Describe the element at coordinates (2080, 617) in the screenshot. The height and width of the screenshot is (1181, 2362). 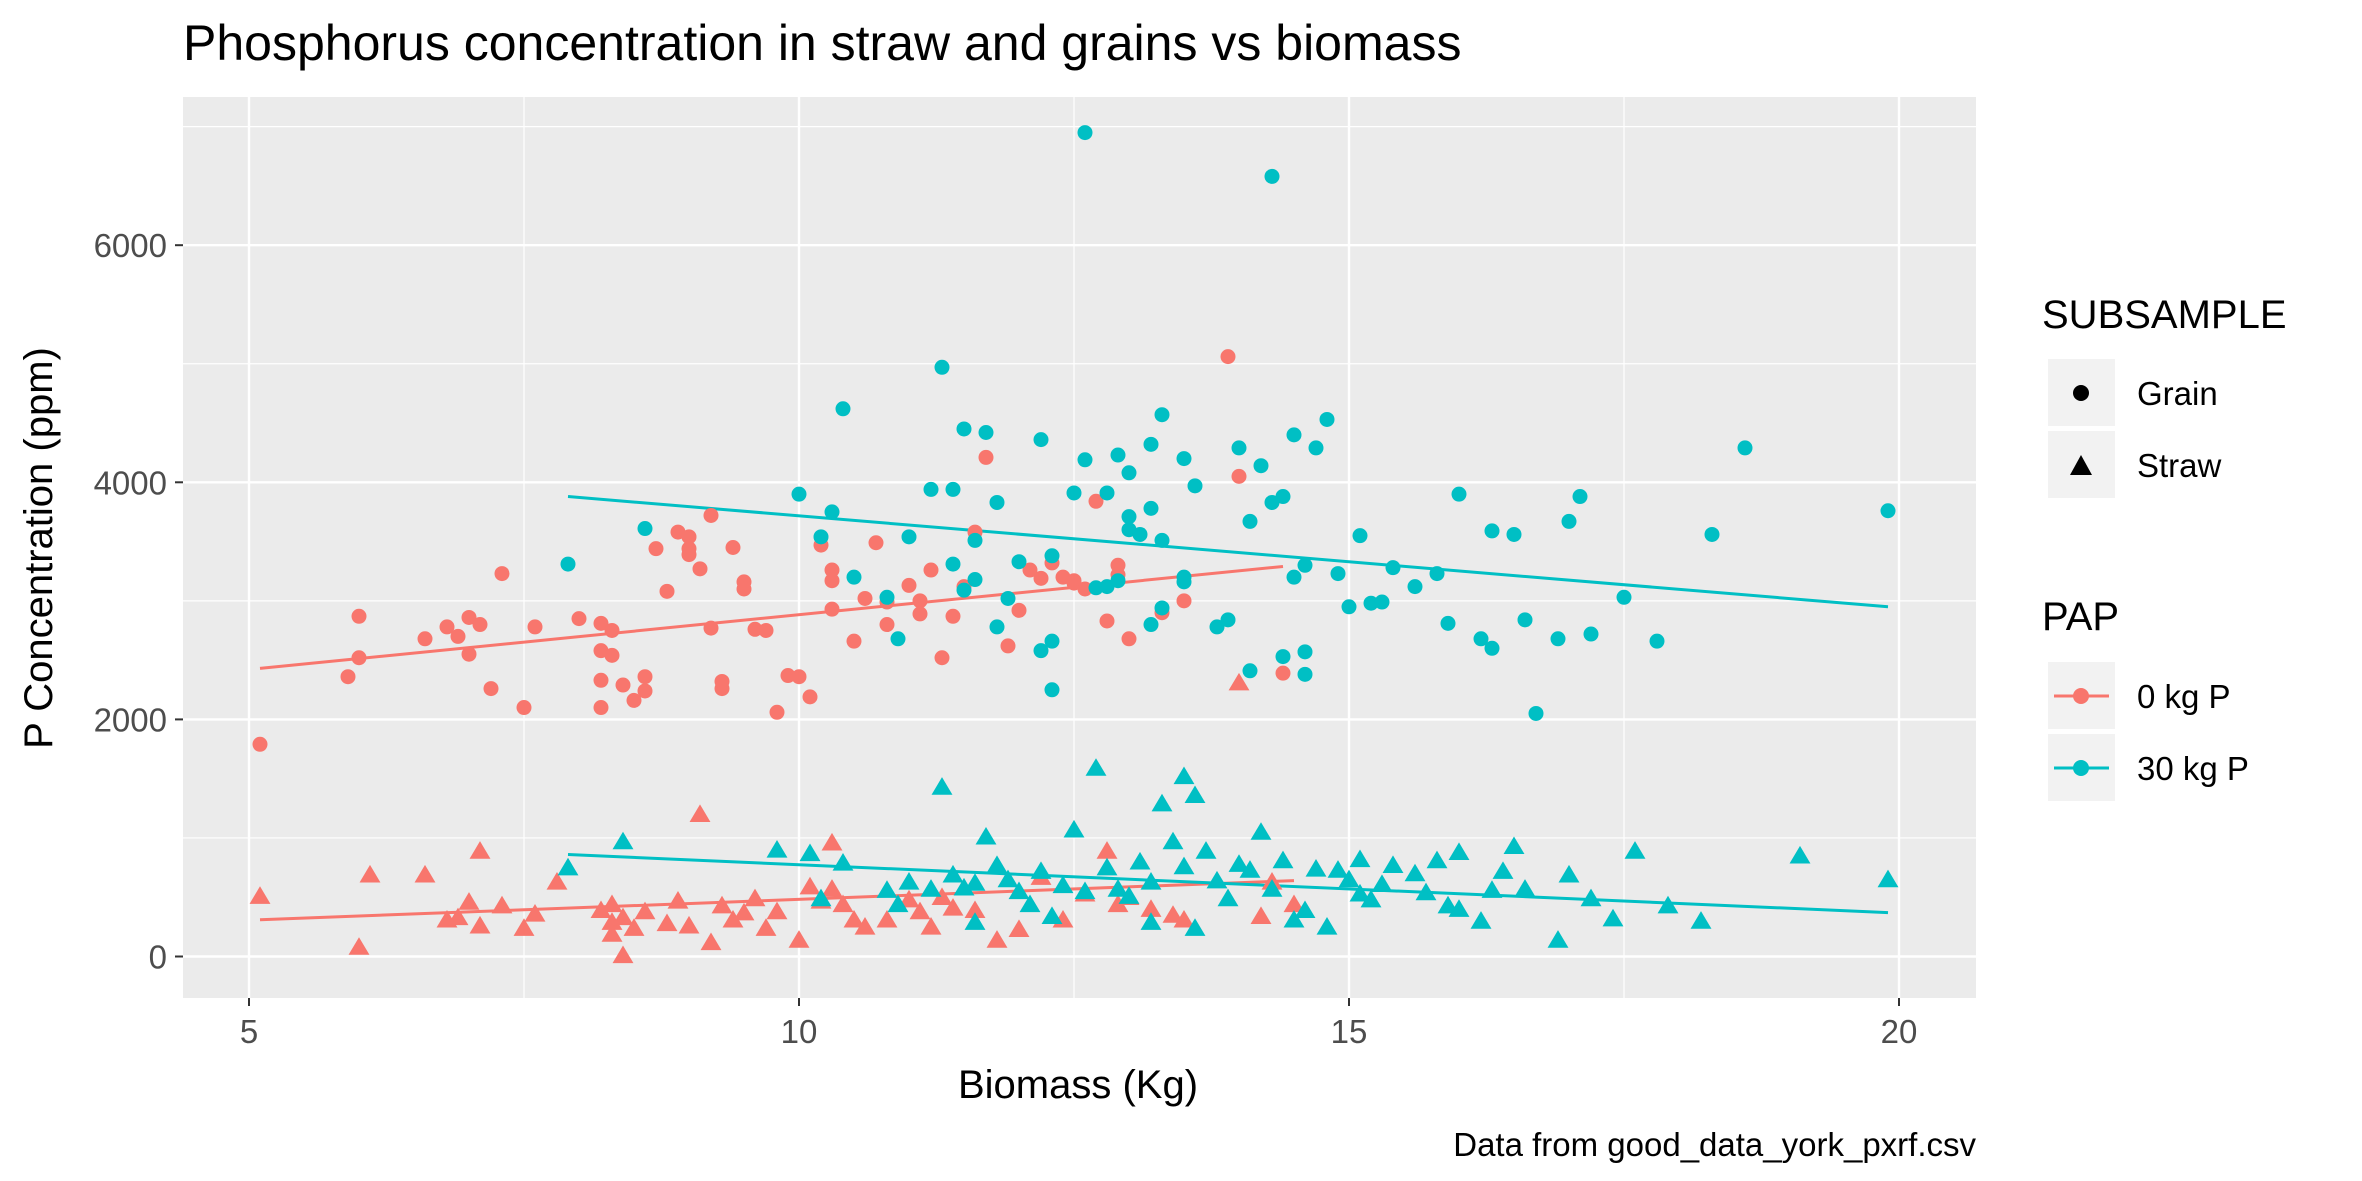
I see `legend-pap-title: PAP` at that location.